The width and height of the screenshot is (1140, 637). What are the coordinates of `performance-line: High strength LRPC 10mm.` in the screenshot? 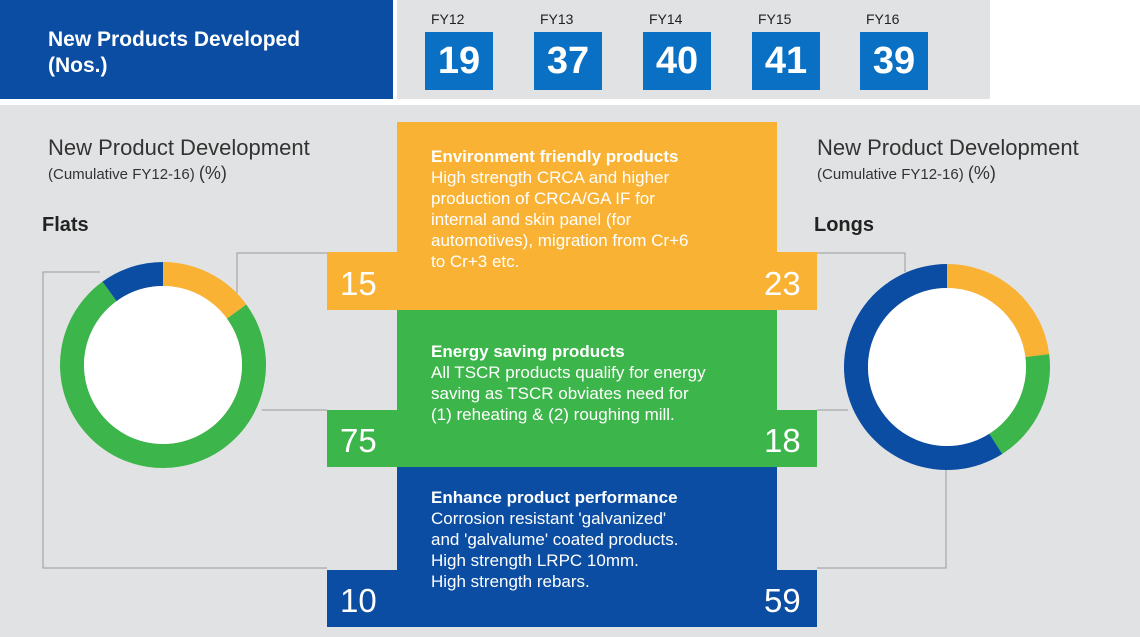 It's located at (535, 560).